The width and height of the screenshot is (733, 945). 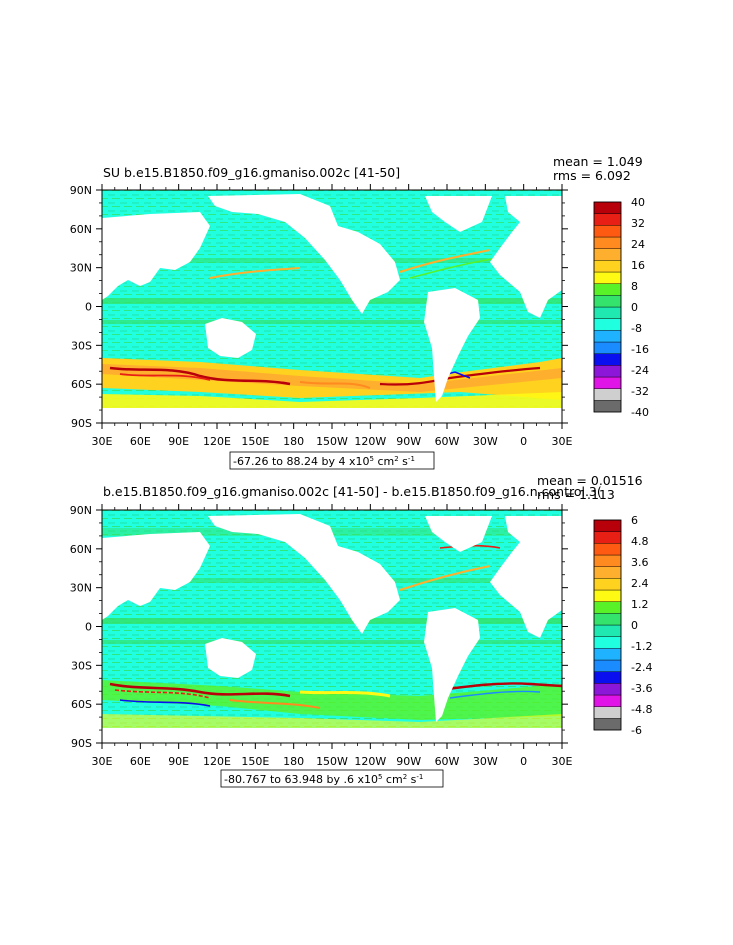 What do you see at coordinates (634, 520) in the screenshot?
I see `colorbar-label: 6` at bounding box center [634, 520].